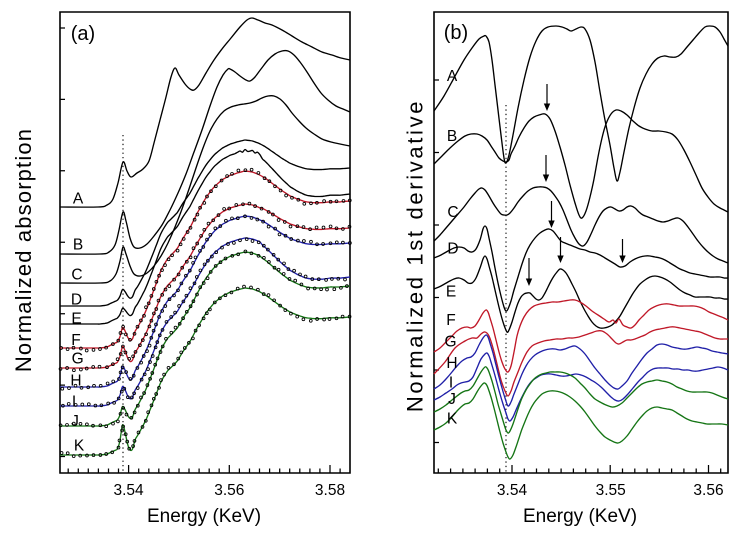 This screenshot has width=736, height=560. What do you see at coordinates (330, 490) in the screenshot?
I see `svg-text: 3.58` at bounding box center [330, 490].